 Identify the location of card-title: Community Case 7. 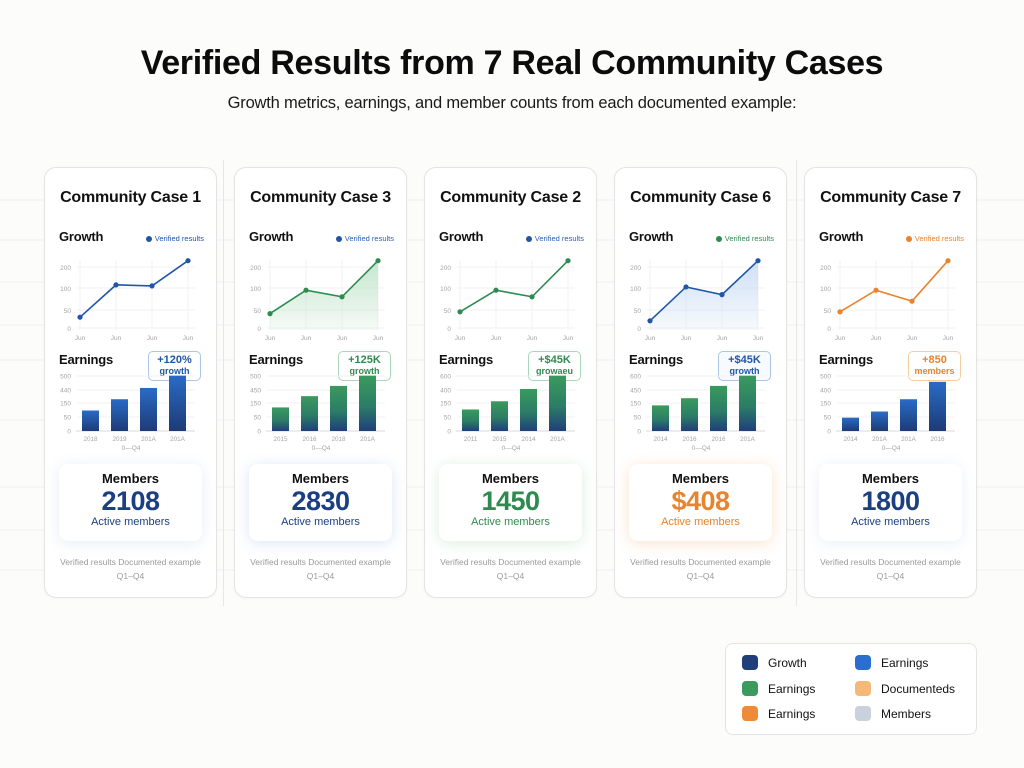
(890, 197).